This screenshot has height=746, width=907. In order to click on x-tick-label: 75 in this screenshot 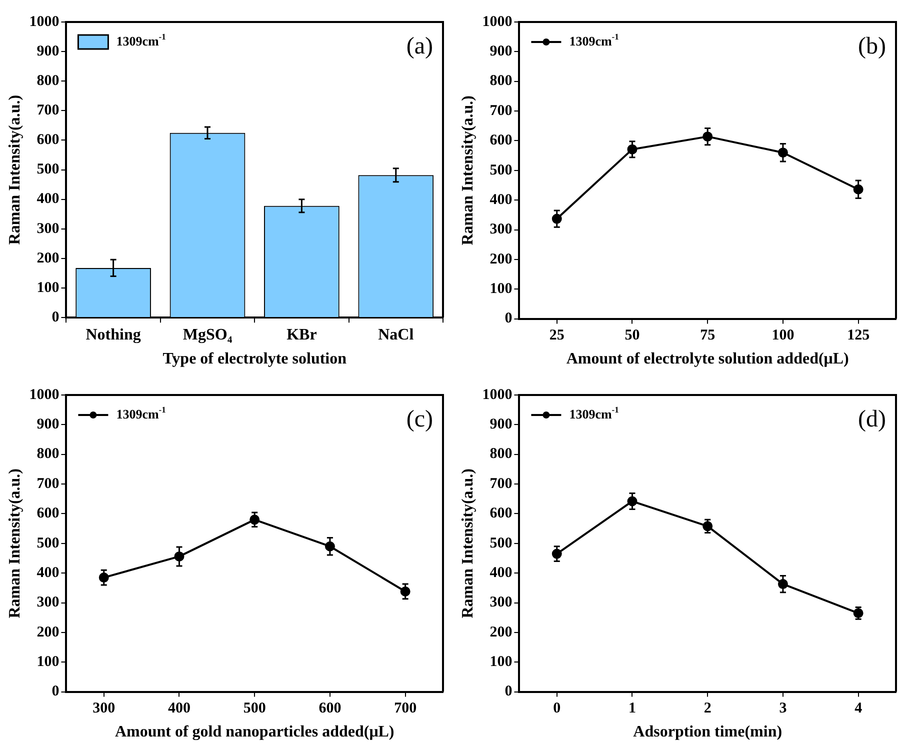, I will do `click(708, 336)`.